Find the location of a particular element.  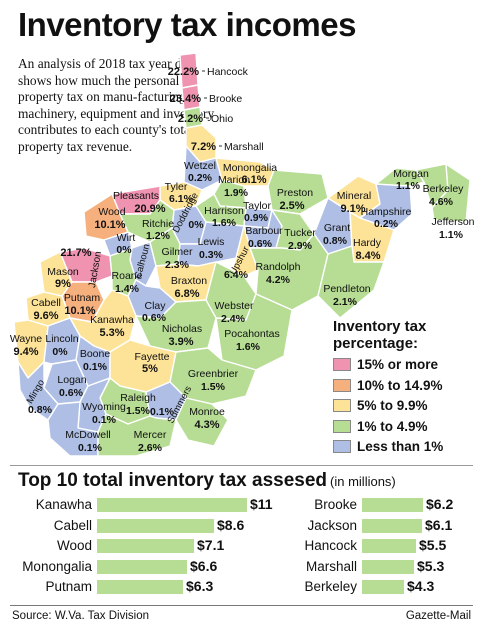

county-name-tyler: Tyler is located at coordinates (176, 187).